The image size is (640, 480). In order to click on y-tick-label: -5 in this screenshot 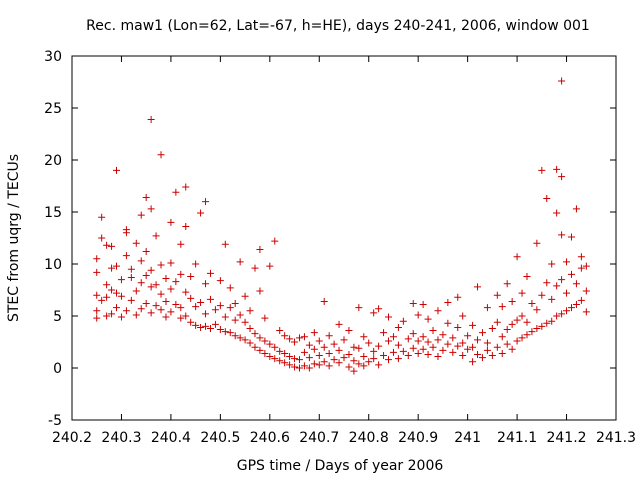, I will do `click(55, 421)`.